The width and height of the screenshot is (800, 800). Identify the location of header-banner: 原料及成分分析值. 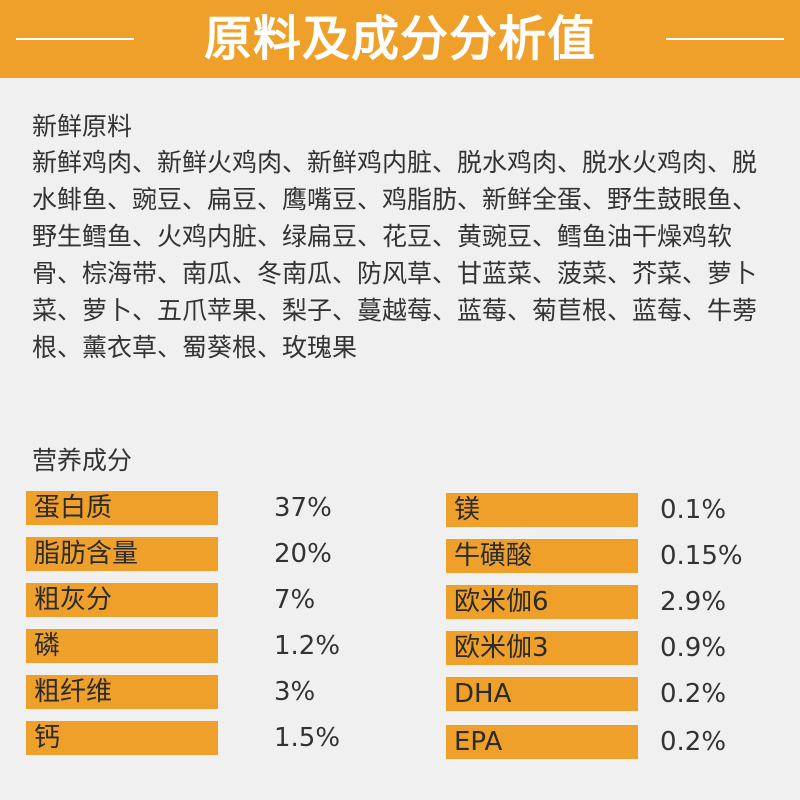
(400, 39).